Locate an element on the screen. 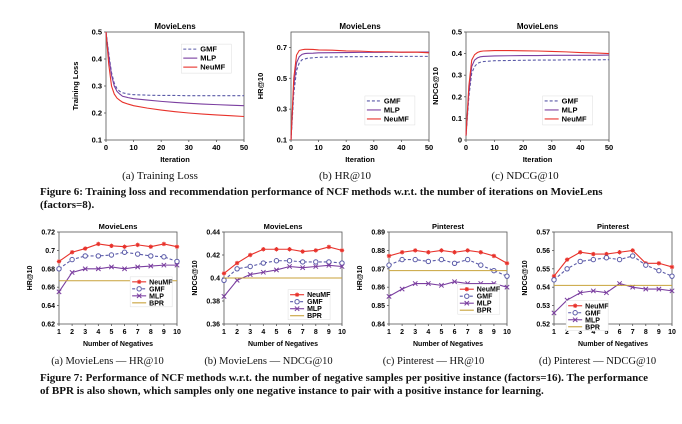  y-tick-label: 0.36 is located at coordinates (213, 325).